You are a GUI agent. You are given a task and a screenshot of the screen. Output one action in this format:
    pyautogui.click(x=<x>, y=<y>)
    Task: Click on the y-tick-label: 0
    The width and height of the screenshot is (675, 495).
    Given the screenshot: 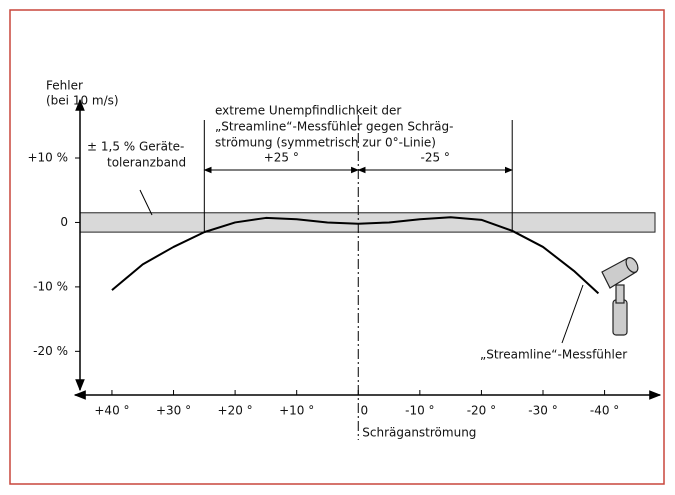 What is the action you would take?
    pyautogui.click(x=64, y=222)
    